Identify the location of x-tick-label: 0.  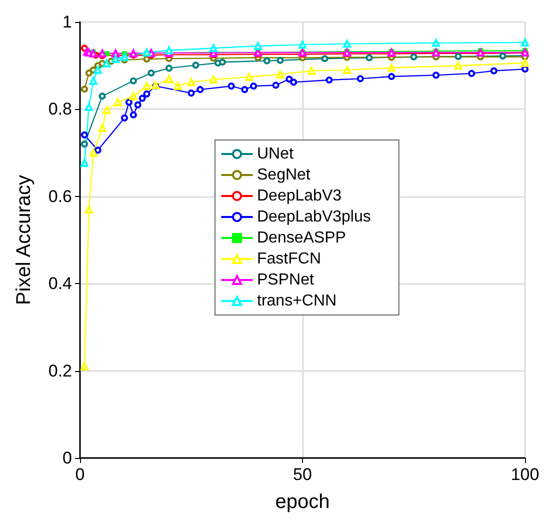
(80, 474).